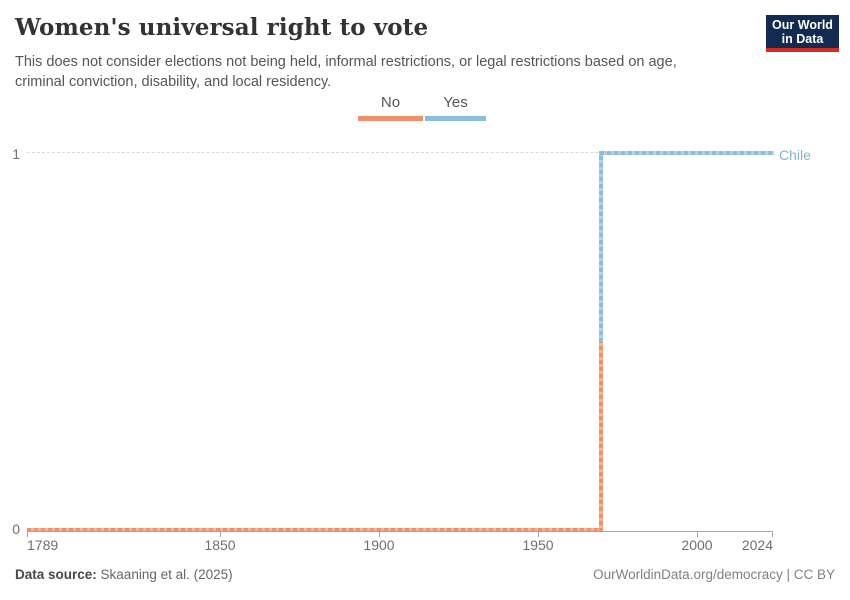  Describe the element at coordinates (697, 534) in the screenshot. I see `x-tick-2000` at that location.